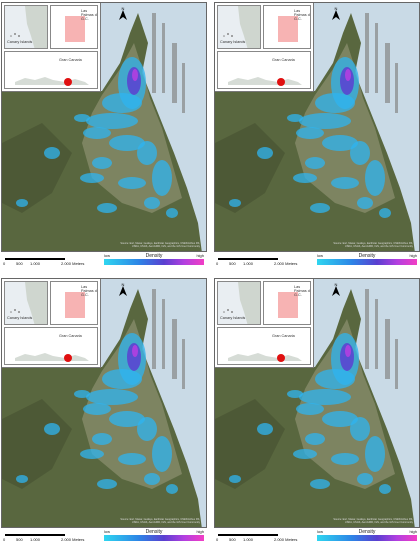 The height and width of the screenshot is (550, 420). I want to click on gran-canaria-dot, so click(68, 82).